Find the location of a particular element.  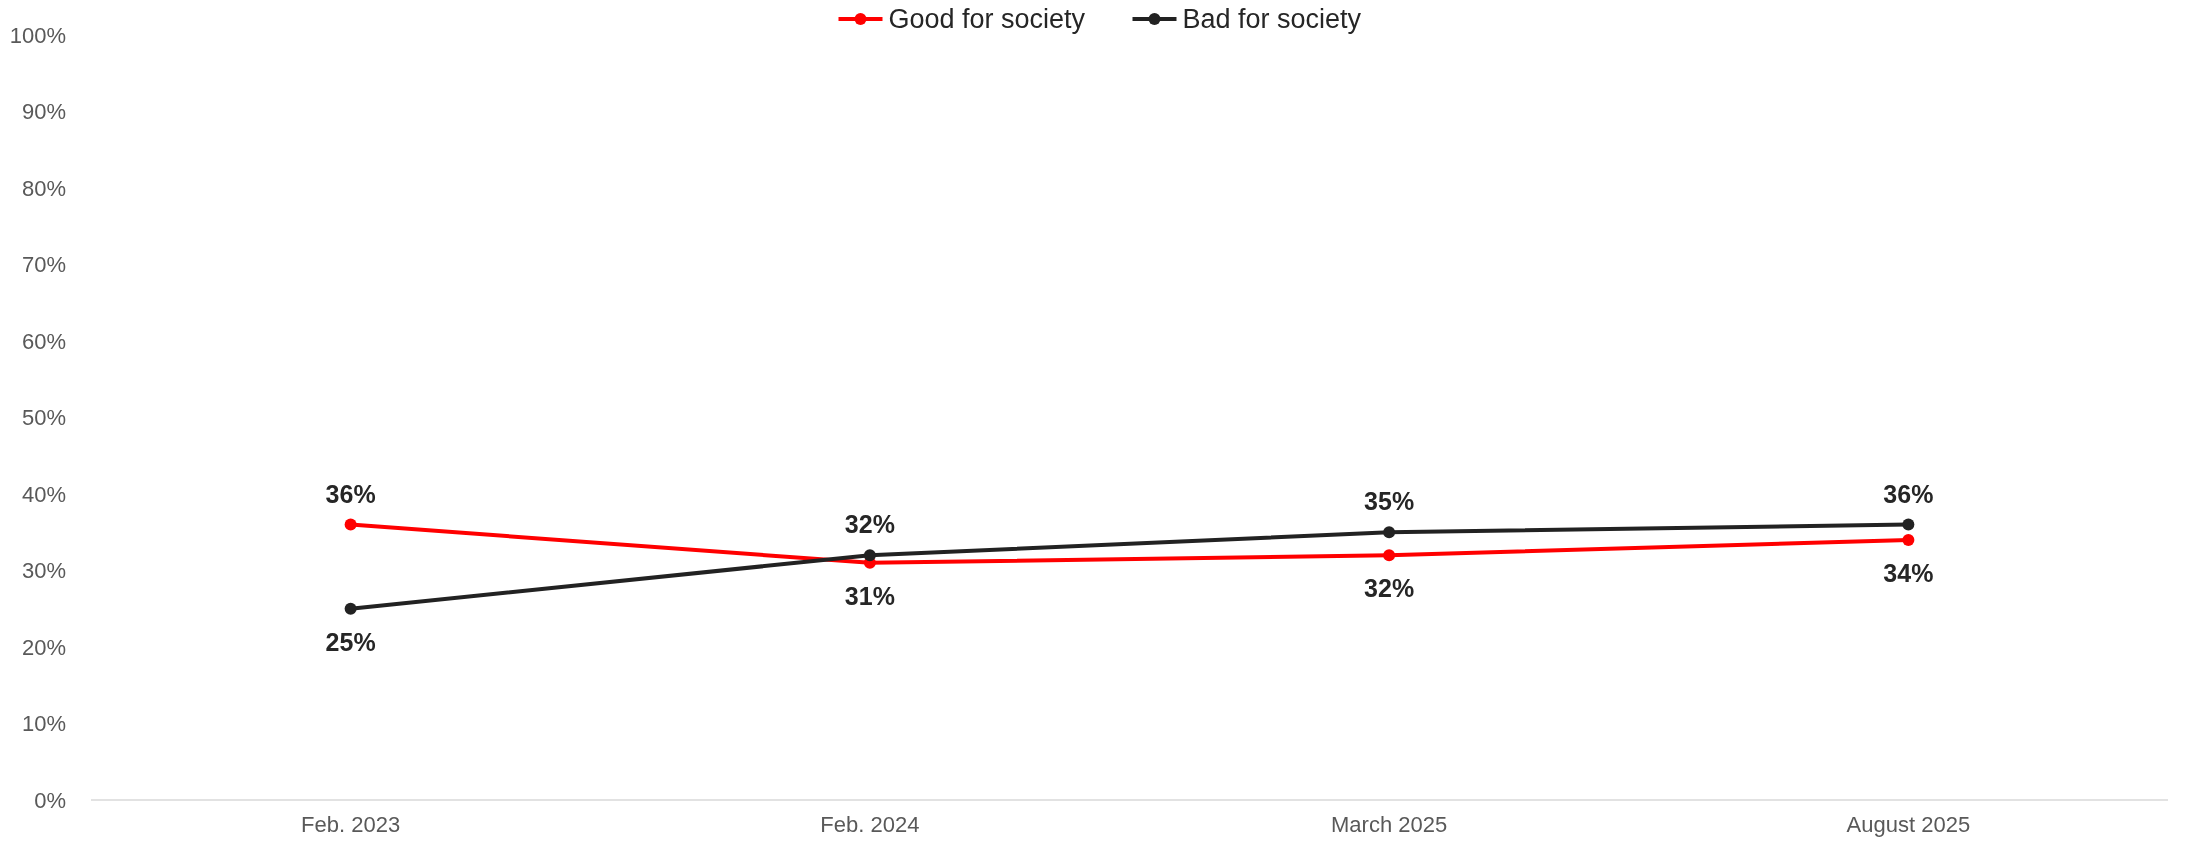

x-tick-label: March 2025 is located at coordinates (1389, 824).